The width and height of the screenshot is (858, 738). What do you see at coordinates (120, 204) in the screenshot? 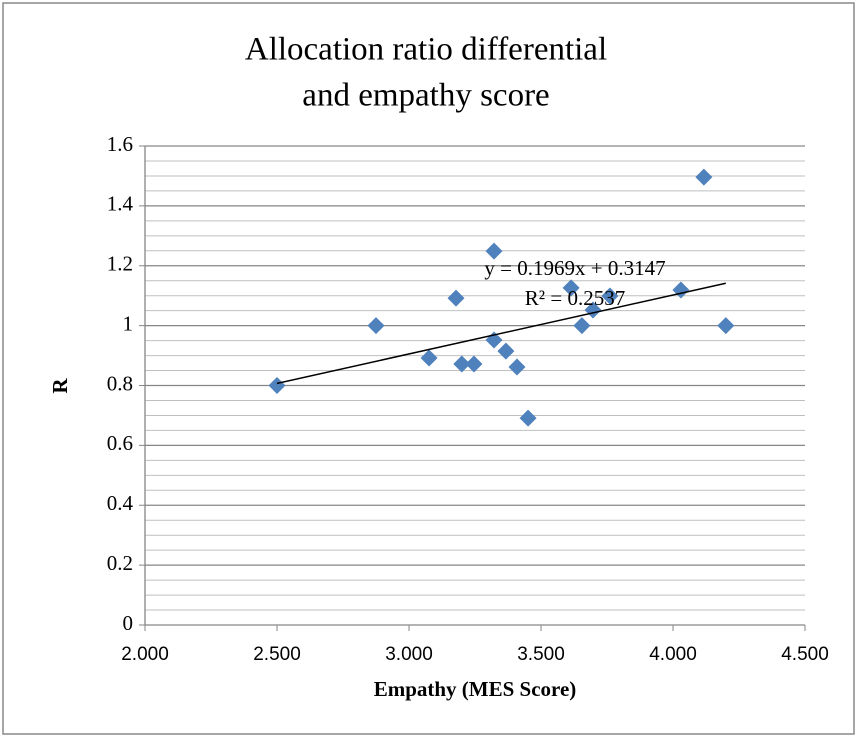
I see `y-tick-label: 1.4` at bounding box center [120, 204].